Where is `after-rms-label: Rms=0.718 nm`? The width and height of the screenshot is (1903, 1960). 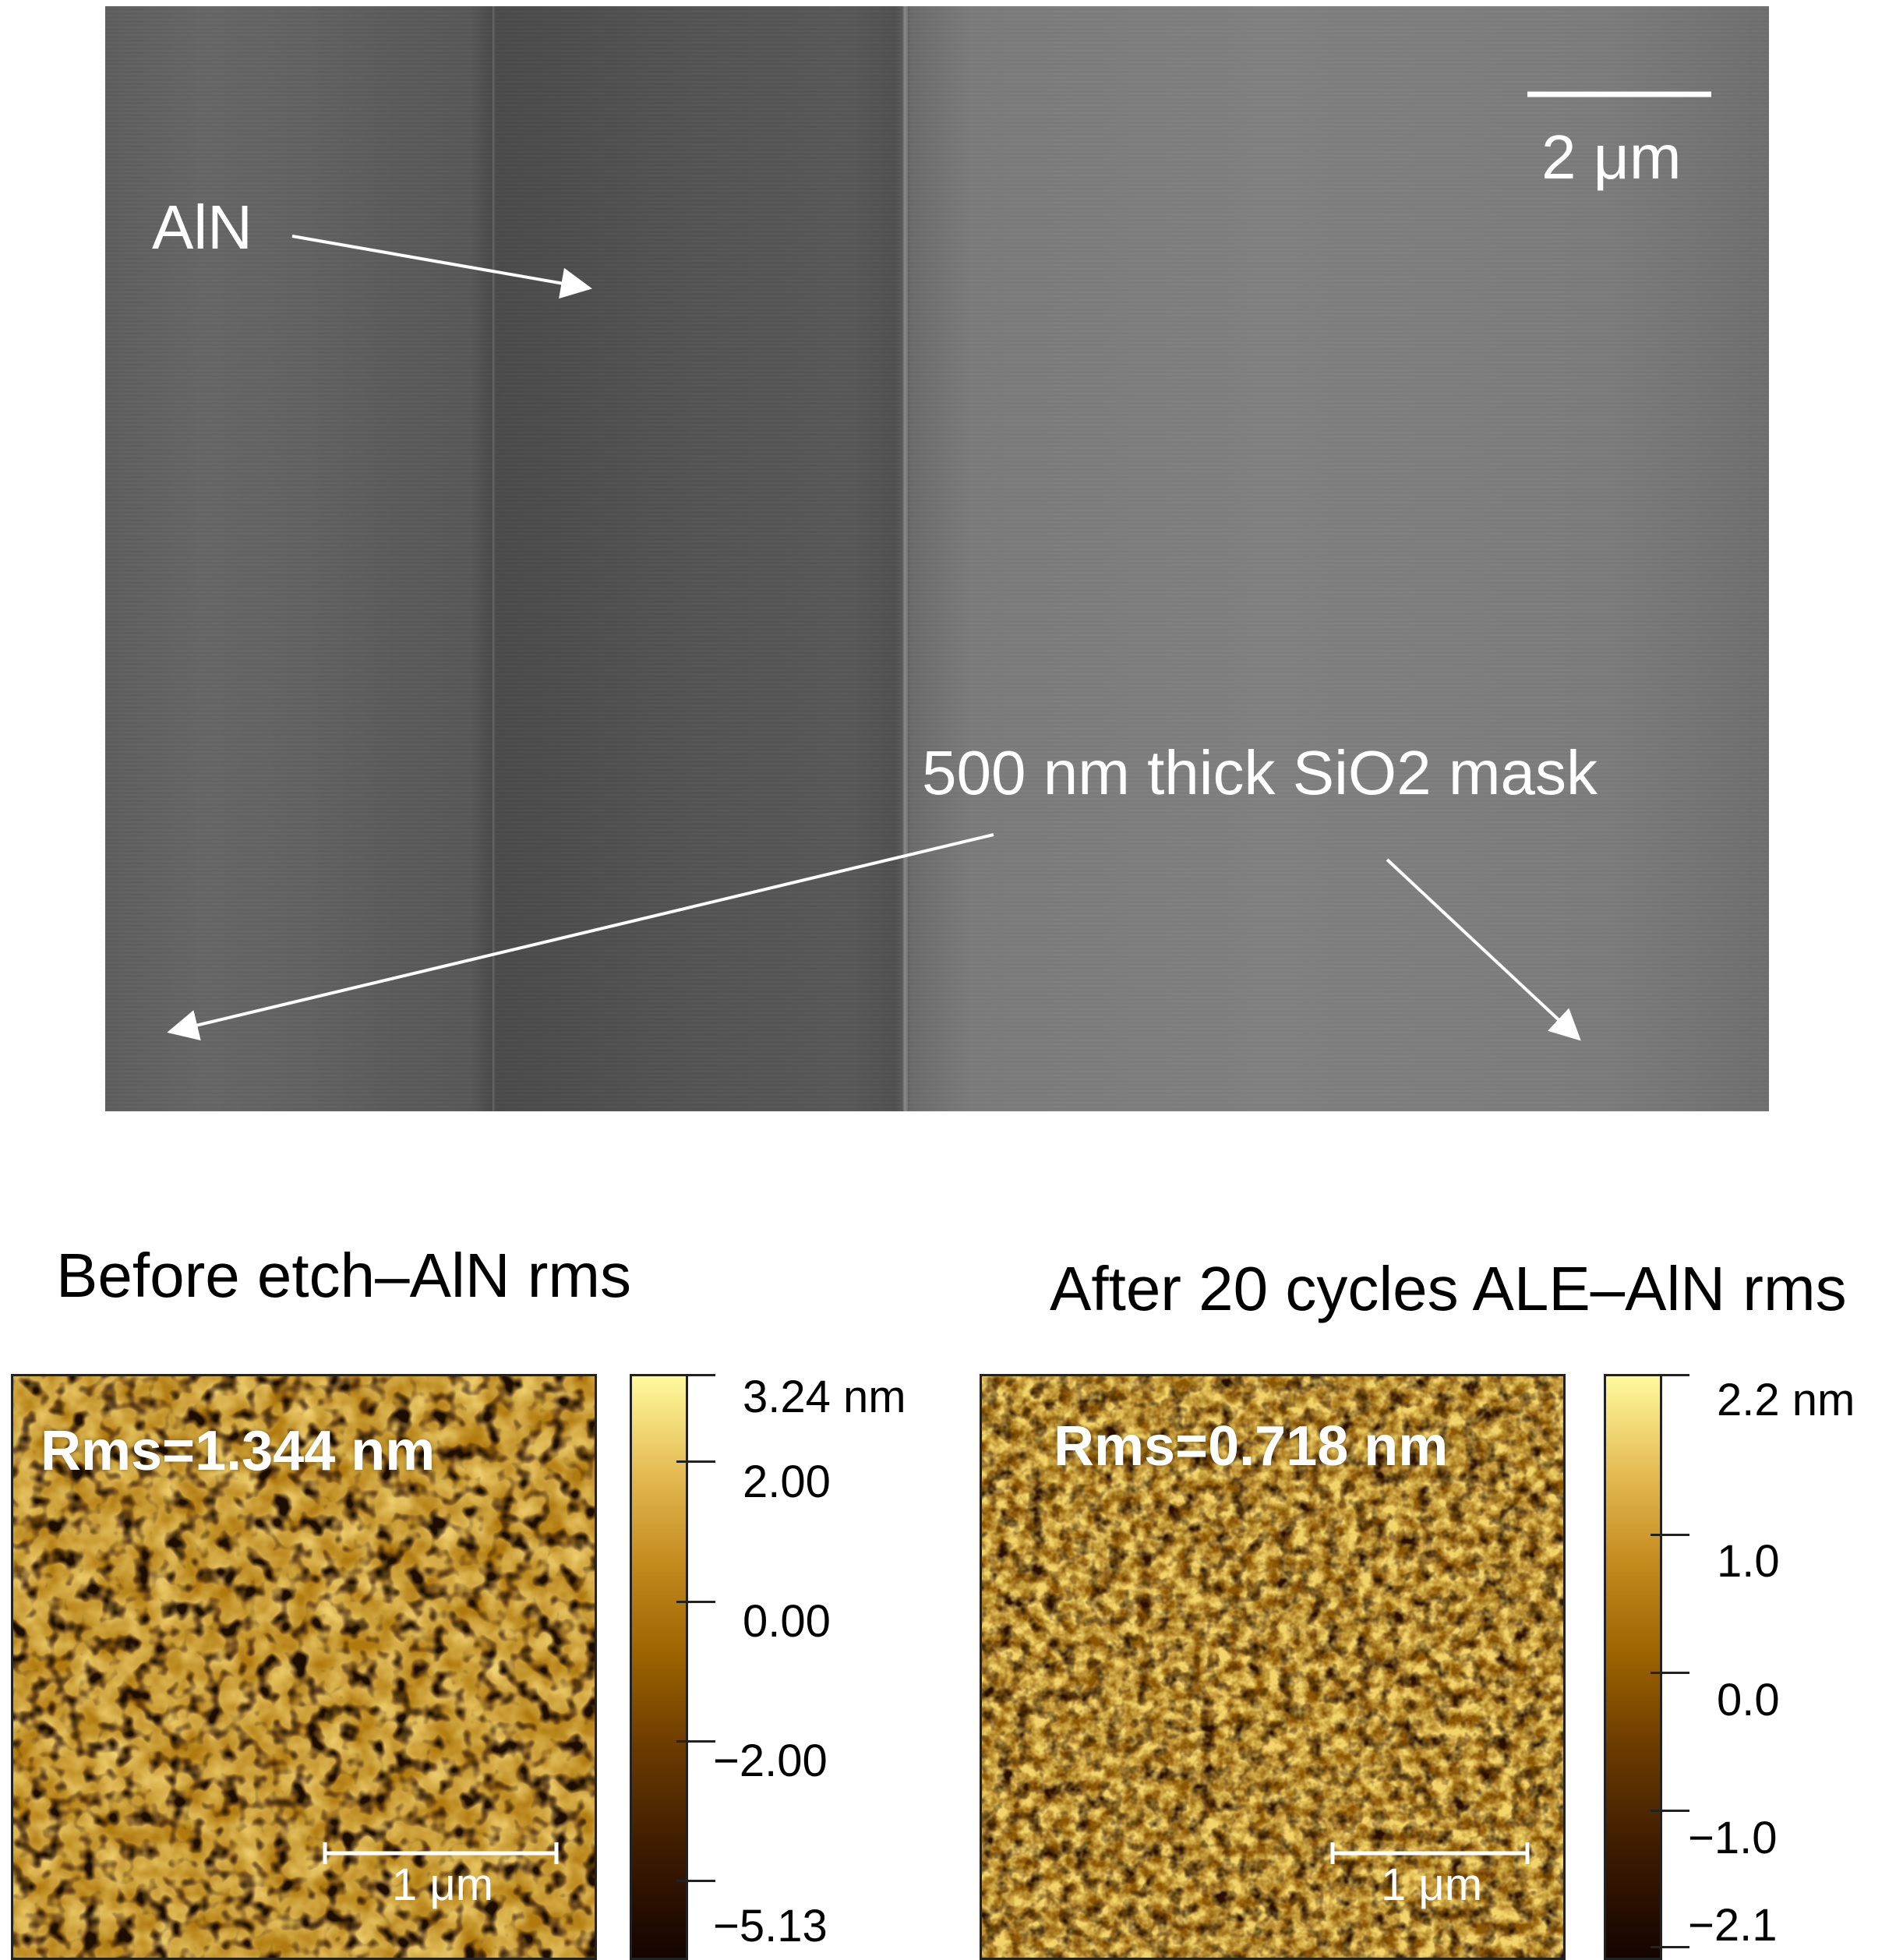 after-rms-label: Rms=0.718 nm is located at coordinates (1251, 1446).